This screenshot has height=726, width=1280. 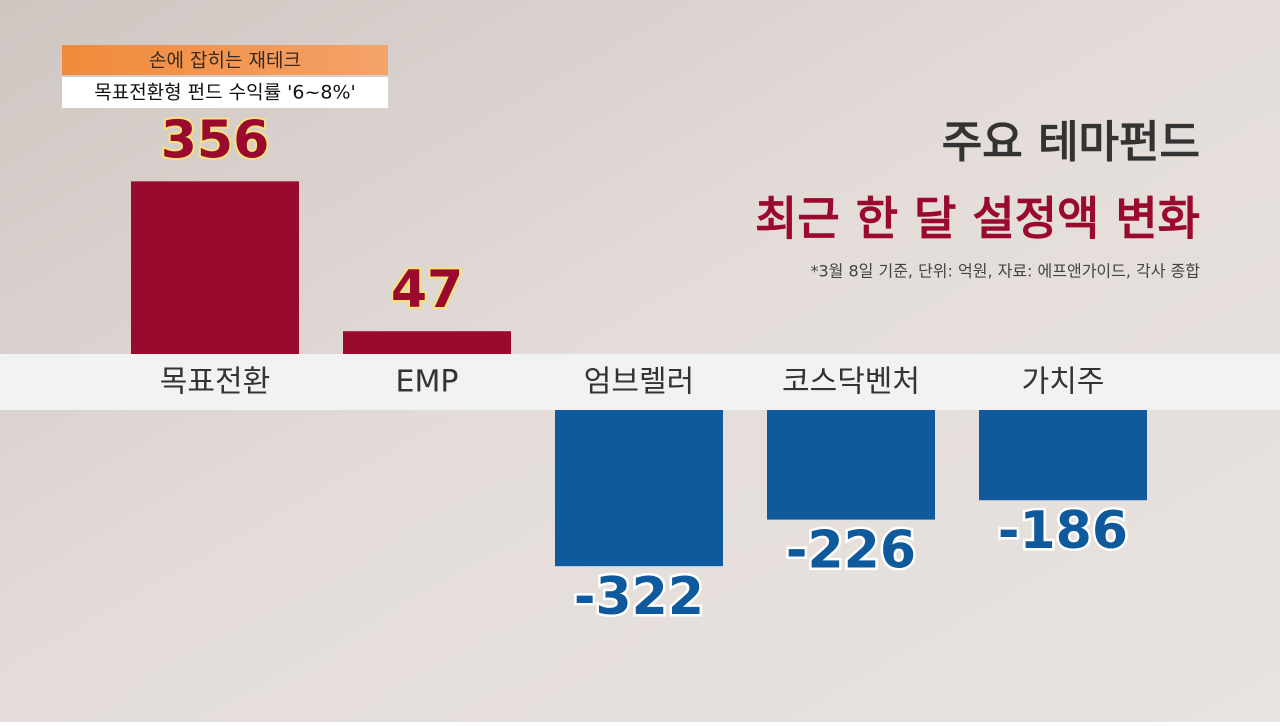 What do you see at coordinates (1063, 531) in the screenshot?
I see `value-label: -186` at bounding box center [1063, 531].